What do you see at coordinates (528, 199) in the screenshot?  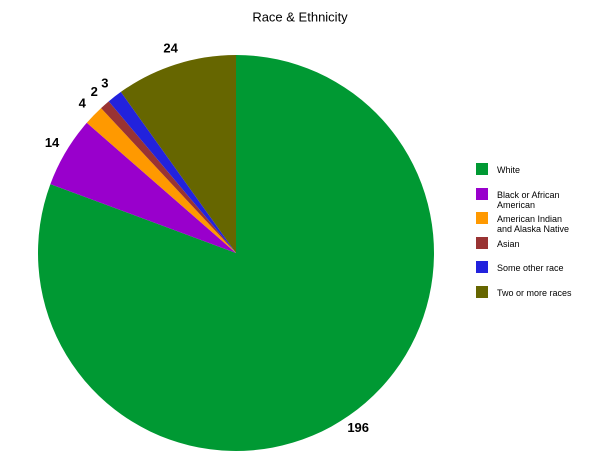 I see `legend-label: Black or African American` at bounding box center [528, 199].